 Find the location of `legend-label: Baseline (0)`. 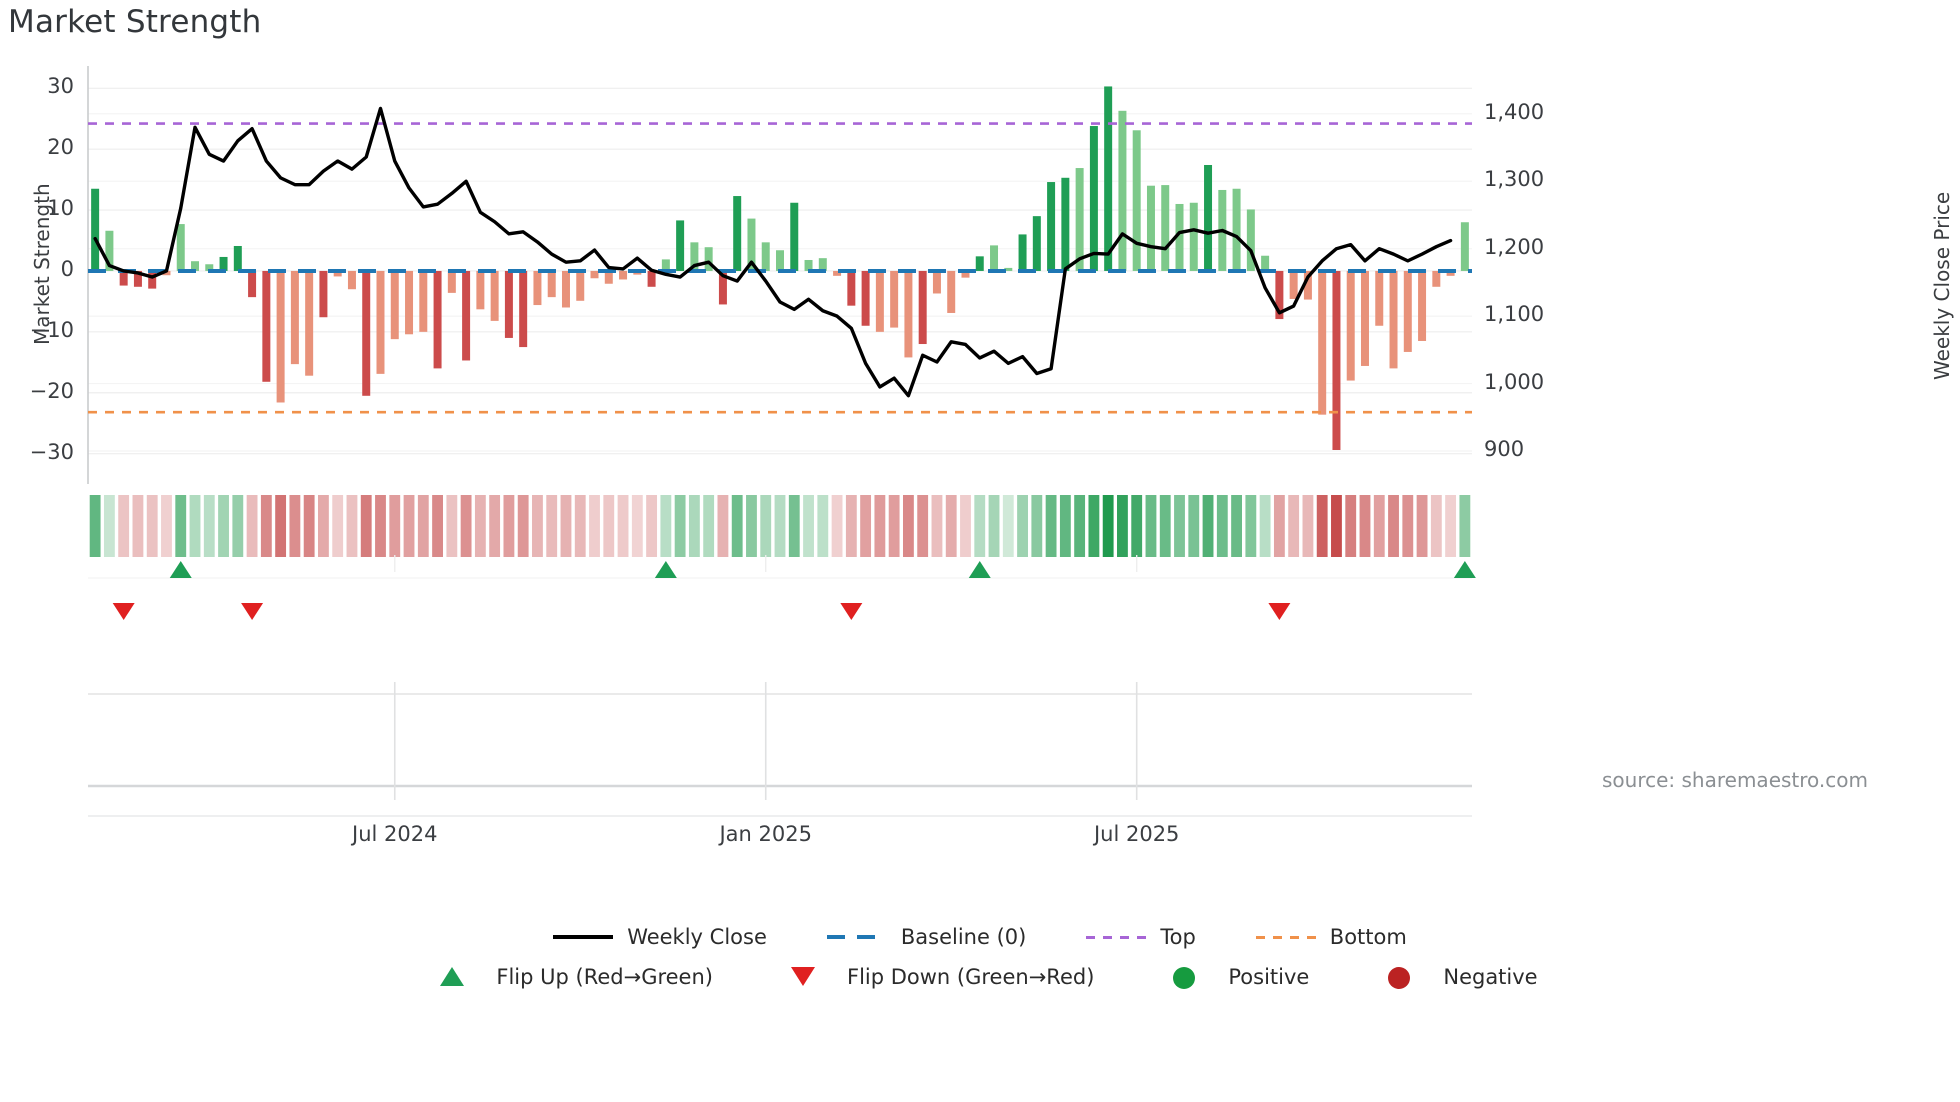

legend-label: Baseline (0) is located at coordinates (963, 937).